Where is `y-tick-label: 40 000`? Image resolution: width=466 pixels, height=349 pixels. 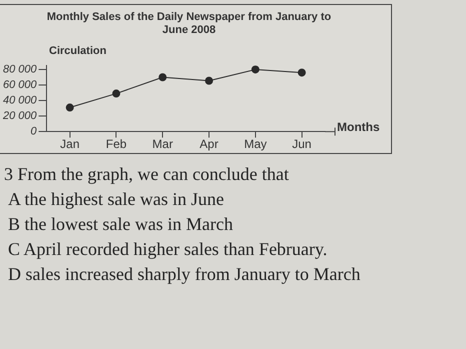
y-tick-label: 40 000 is located at coordinates (20, 100).